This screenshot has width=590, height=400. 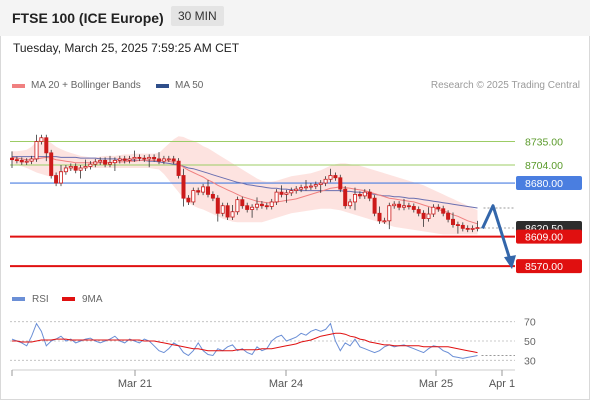 What do you see at coordinates (544, 267) in the screenshot?
I see `level-label-support: 8570.00` at bounding box center [544, 267].